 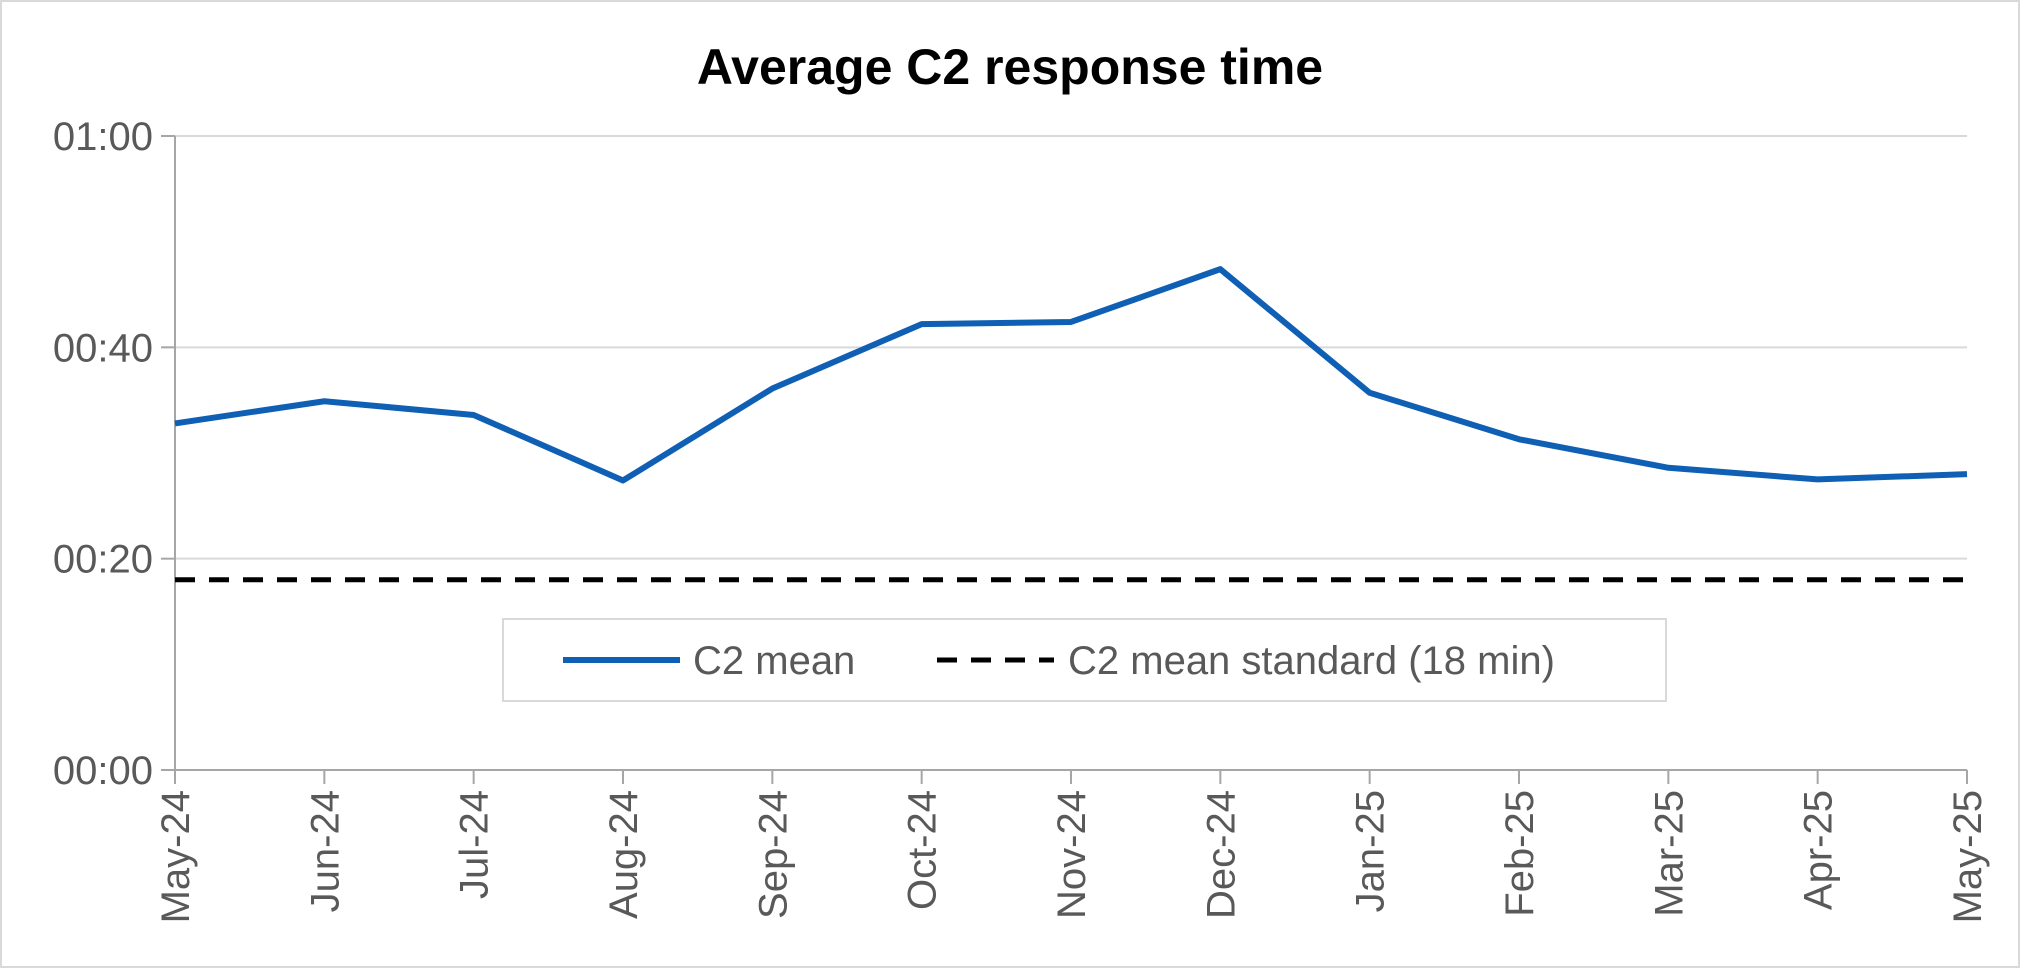 What do you see at coordinates (103, 348) in the screenshot?
I see `y-tick-label: 00:40` at bounding box center [103, 348].